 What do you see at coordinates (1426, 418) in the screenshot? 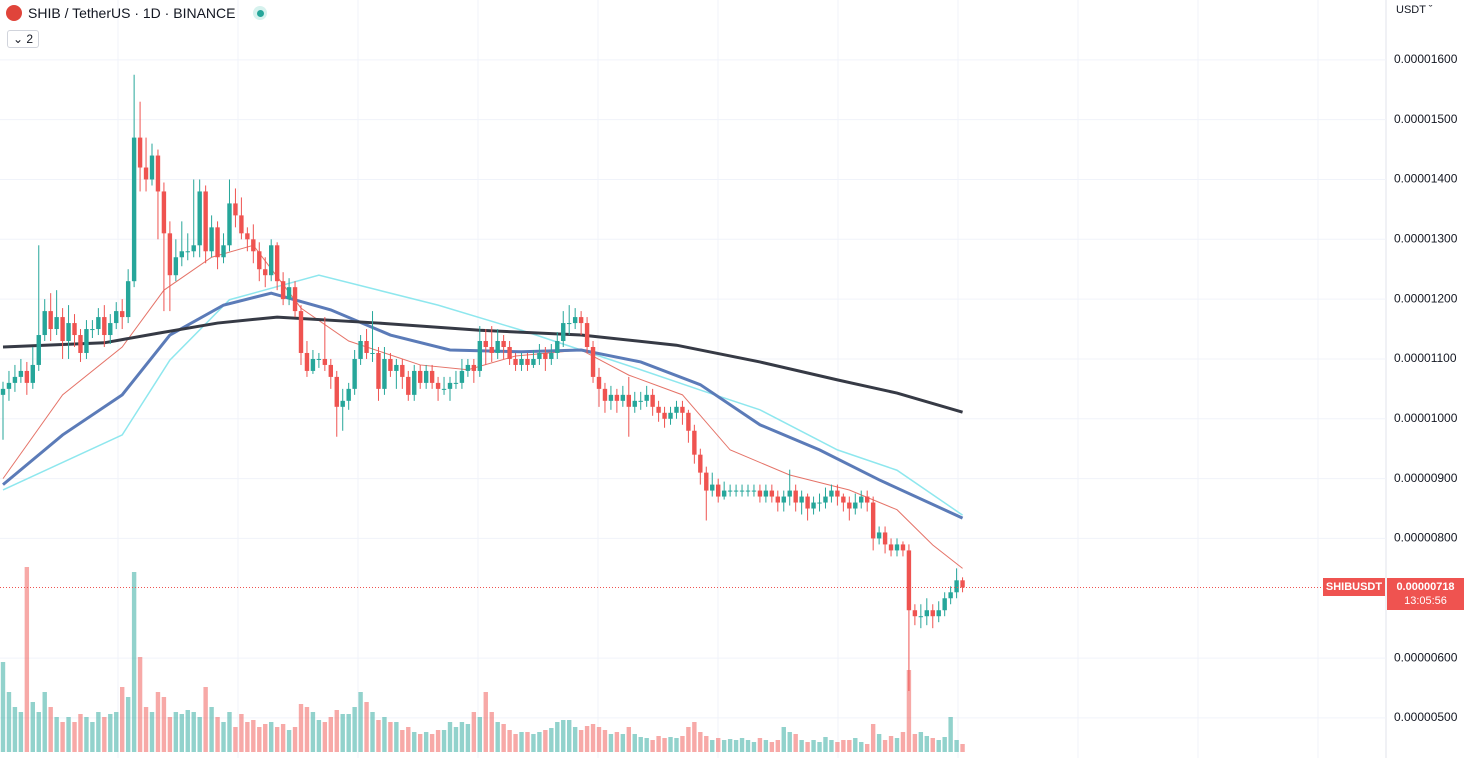
I see `y-tick-label: 0.00001000` at bounding box center [1426, 418].